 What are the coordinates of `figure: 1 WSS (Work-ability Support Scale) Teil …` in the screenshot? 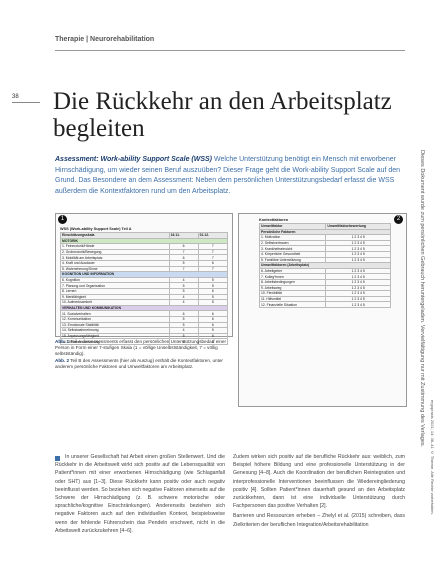 It's located at (144, 279).